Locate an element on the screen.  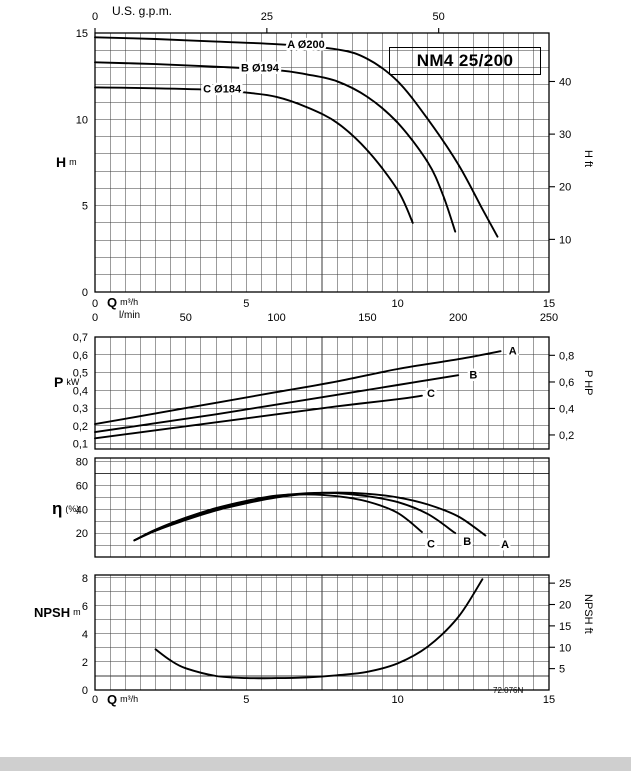
drawing-number: 72.076N is located at coordinates (508, 690).